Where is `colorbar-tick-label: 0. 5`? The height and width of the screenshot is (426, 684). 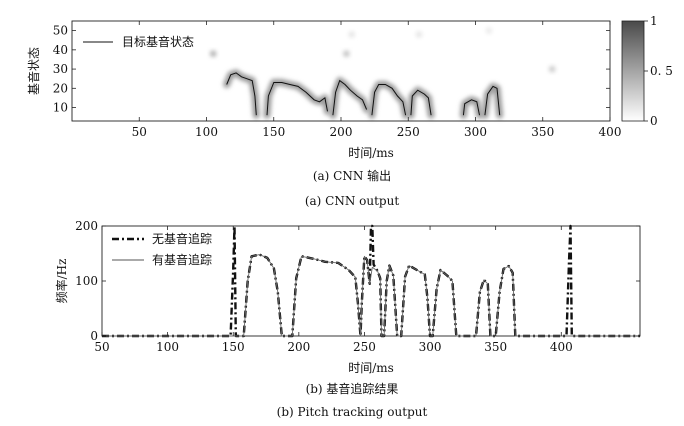
colorbar-tick-label: 0. 5 is located at coordinates (661, 71).